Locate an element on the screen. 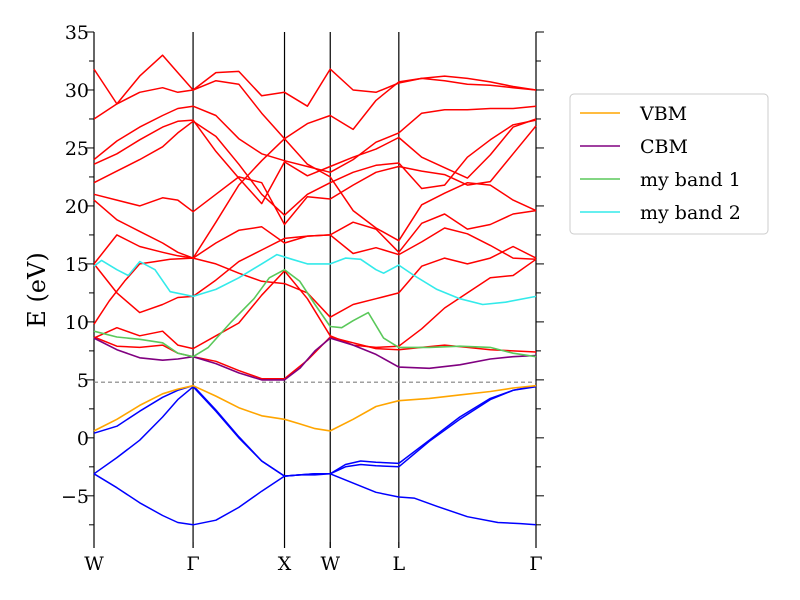 The height and width of the screenshot is (600, 800). y-tick-label: 0 is located at coordinates (83, 439).